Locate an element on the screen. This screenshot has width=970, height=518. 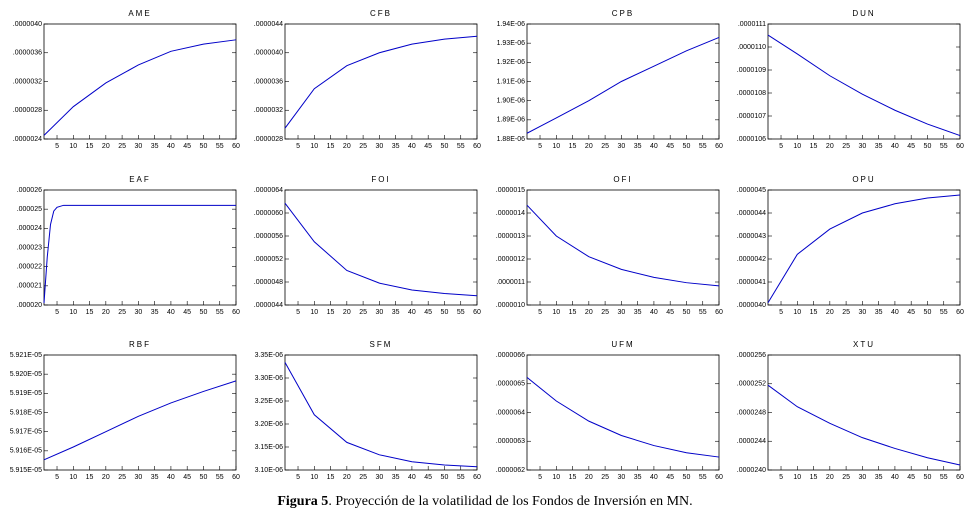
y-tick-label: 1.88E-06 is located at coordinates (511, 139).